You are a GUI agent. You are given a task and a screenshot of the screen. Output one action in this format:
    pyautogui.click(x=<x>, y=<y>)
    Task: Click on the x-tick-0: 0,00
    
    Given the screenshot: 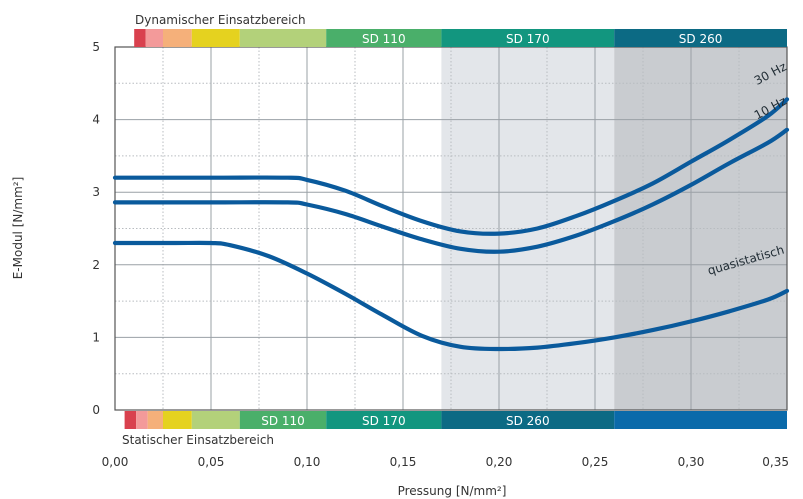 What is the action you would take?
    pyautogui.click(x=115, y=462)
    